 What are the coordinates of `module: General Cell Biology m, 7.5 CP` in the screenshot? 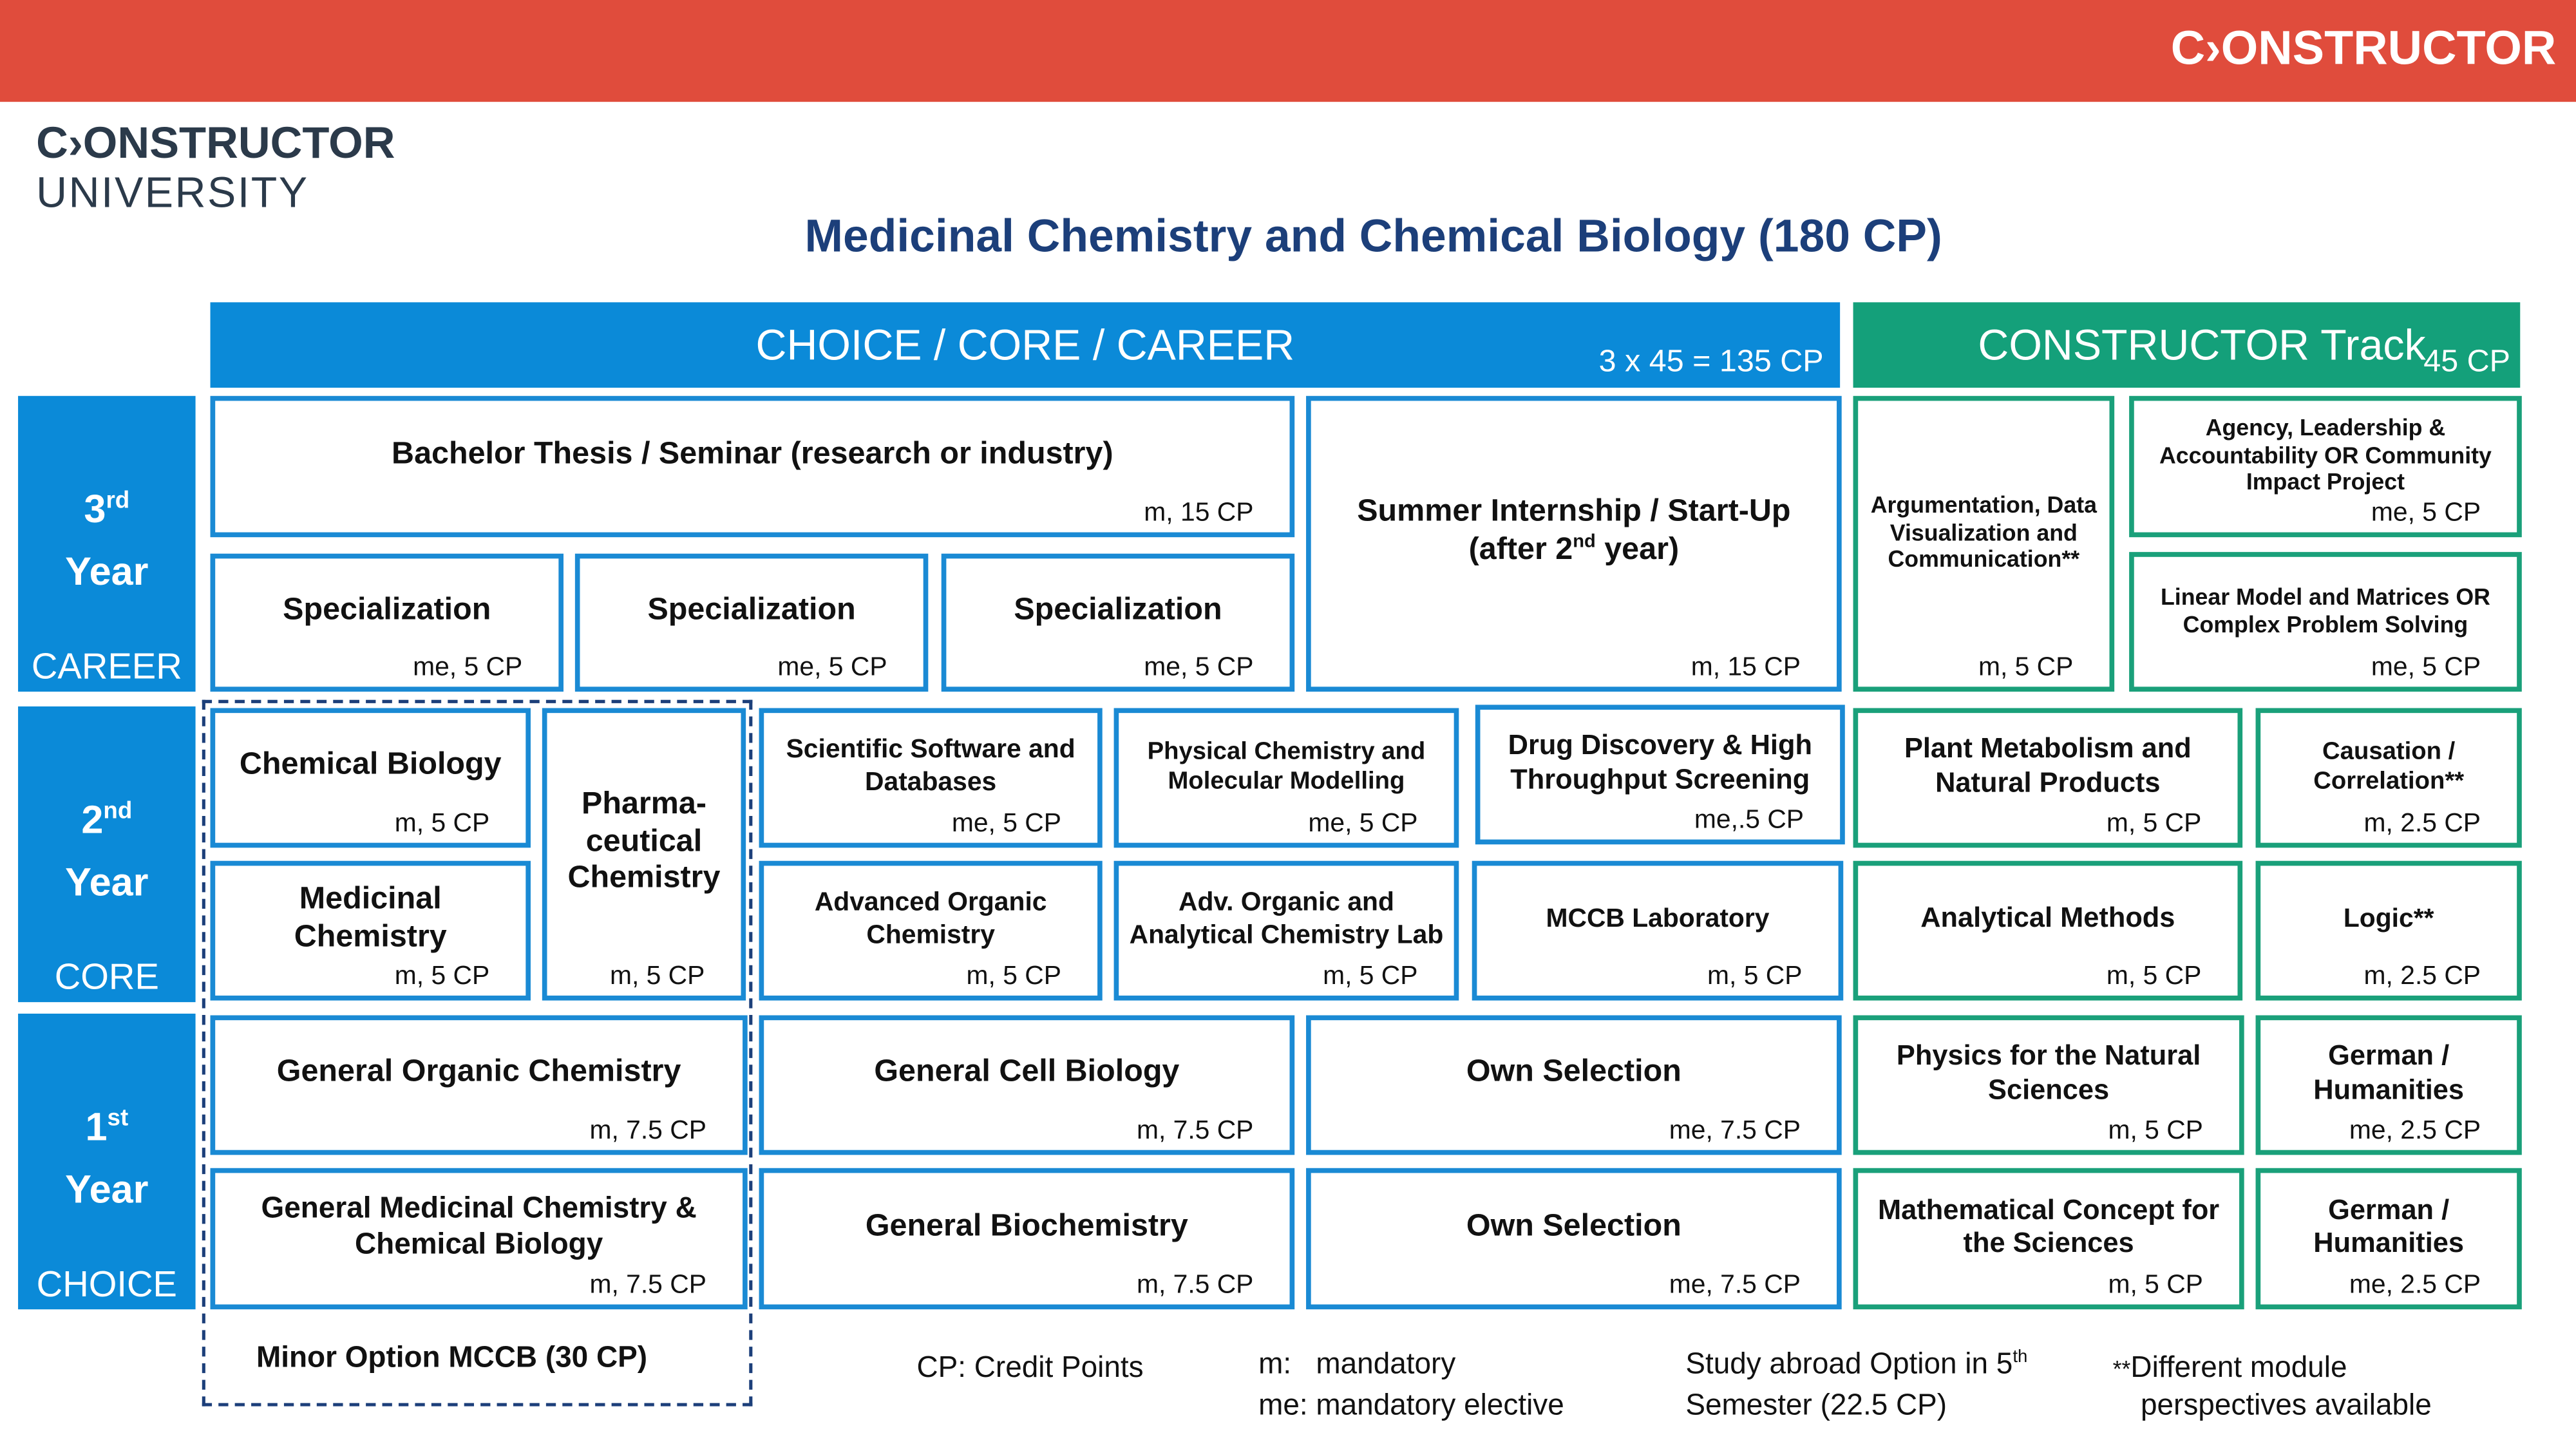 It's located at (1027, 1085).